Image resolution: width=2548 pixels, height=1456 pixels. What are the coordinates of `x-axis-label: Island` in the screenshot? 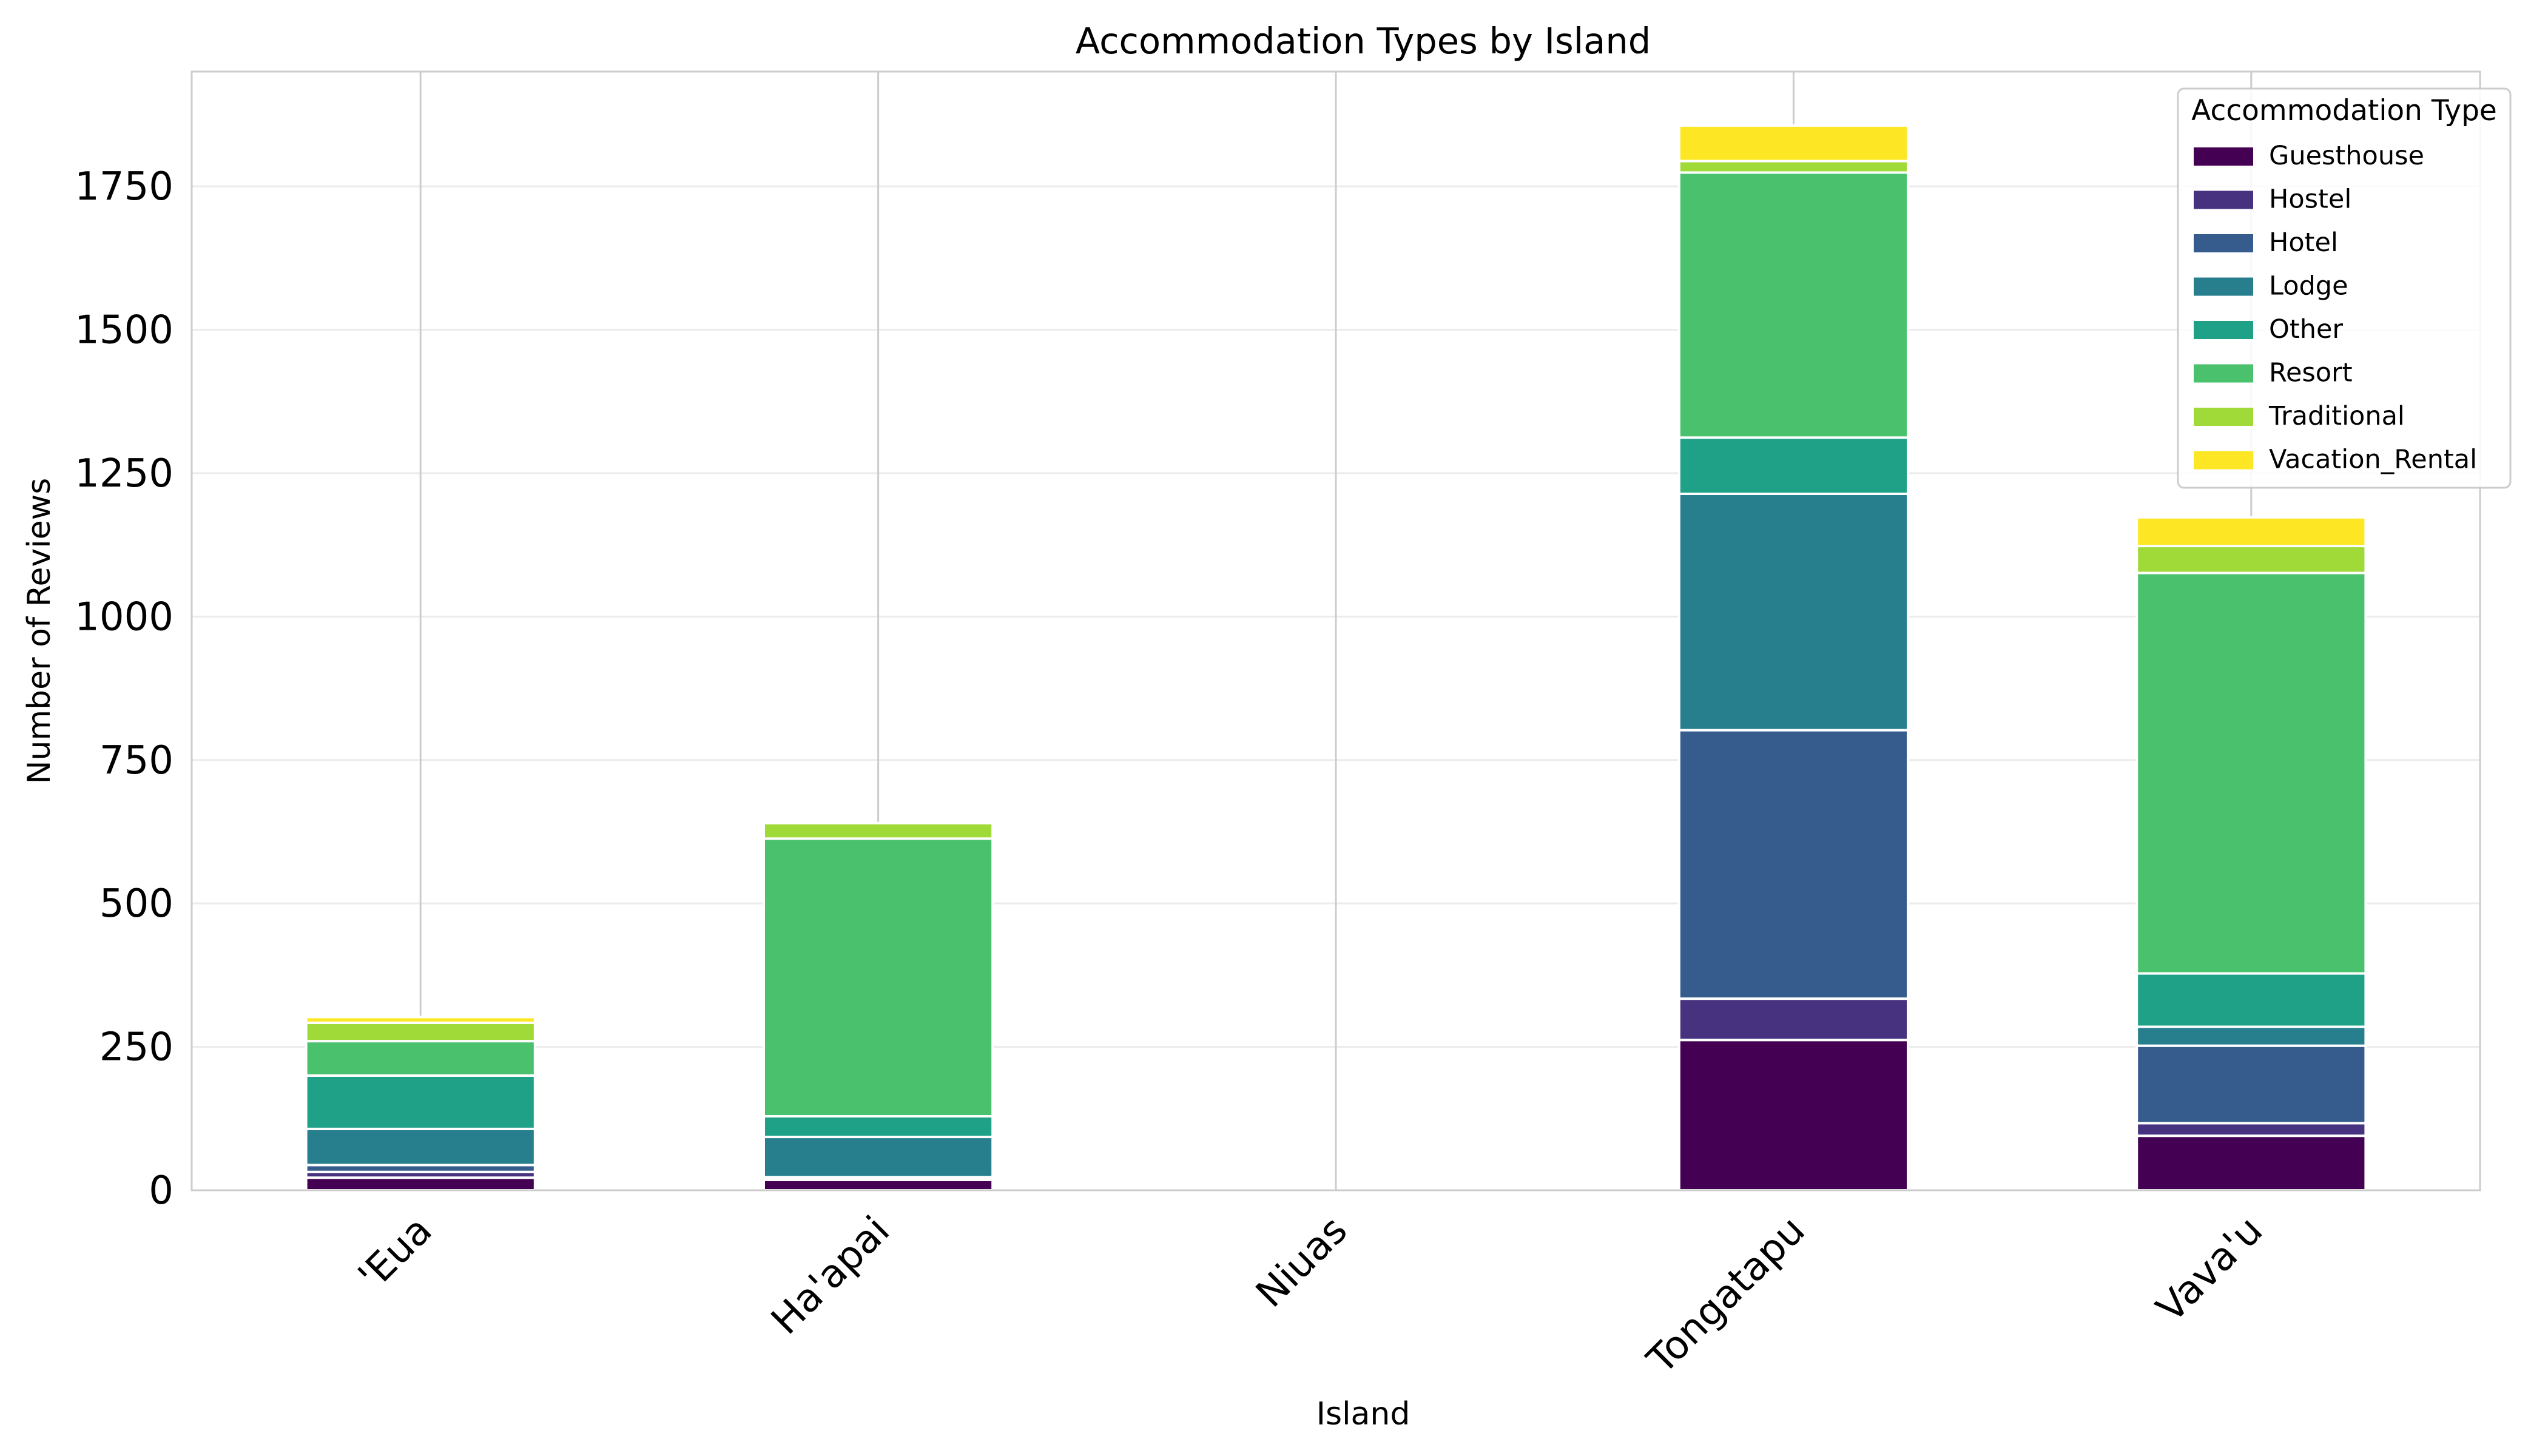 It's located at (1363, 1414).